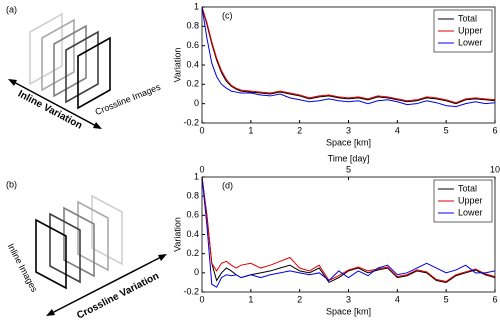 The image size is (500, 321). What do you see at coordinates (348, 169) in the screenshot?
I see `x2-tick-label: 5` at bounding box center [348, 169].